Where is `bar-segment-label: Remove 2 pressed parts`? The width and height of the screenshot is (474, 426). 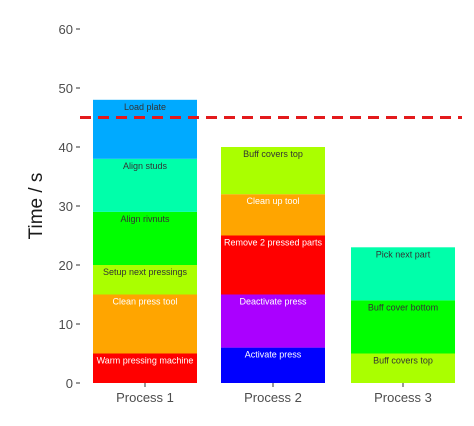 bar-segment-label: Remove 2 pressed parts is located at coordinates (273, 243).